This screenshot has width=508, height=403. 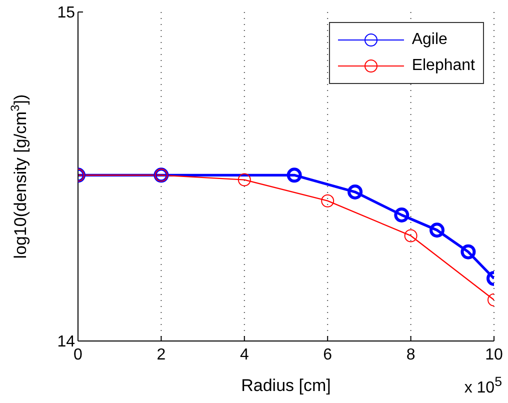 I want to click on y-tick-label: 14, so click(x=66, y=342).